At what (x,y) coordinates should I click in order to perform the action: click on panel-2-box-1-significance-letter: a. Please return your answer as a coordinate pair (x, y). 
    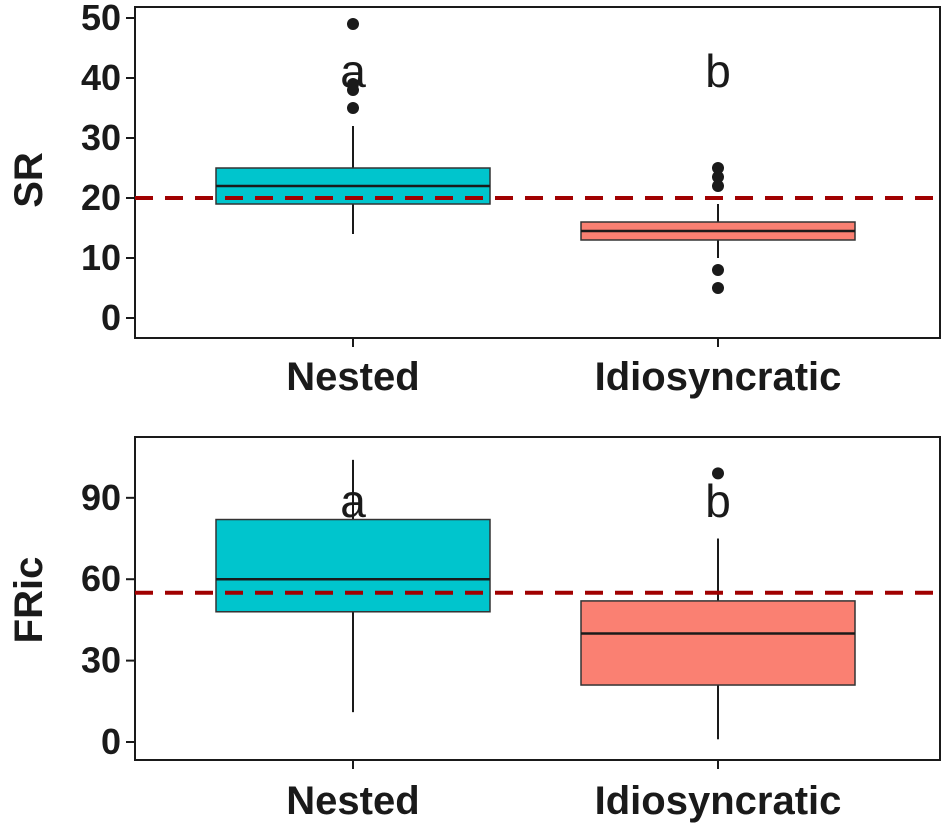
    Looking at the image, I should click on (353, 501).